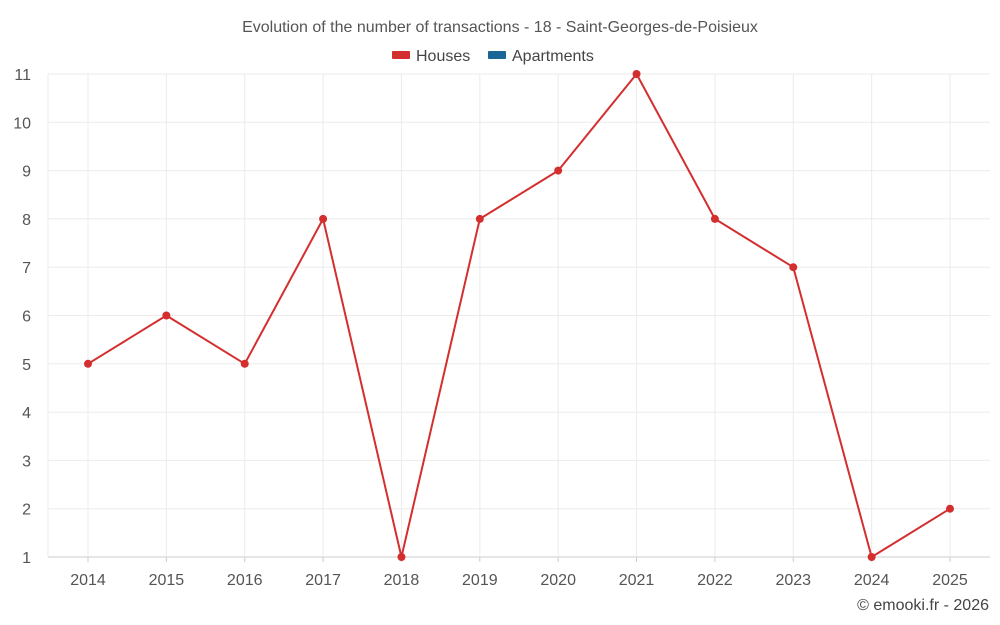 This screenshot has height=625, width=1000. I want to click on legend-item-apartments: Apartments, so click(541, 56).